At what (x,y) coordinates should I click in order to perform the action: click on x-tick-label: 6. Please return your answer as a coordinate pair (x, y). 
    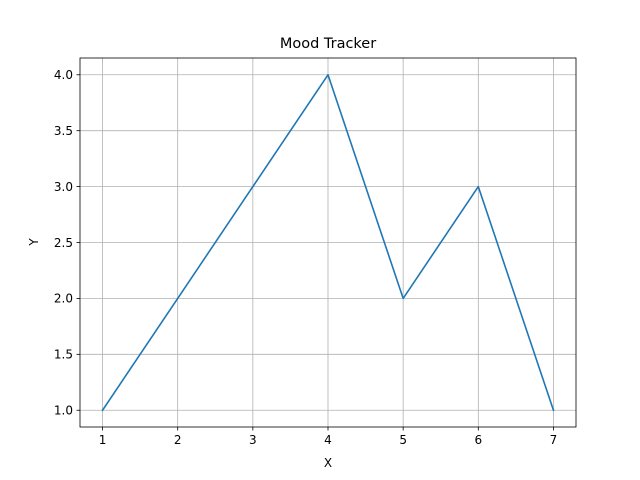
    Looking at the image, I should click on (478, 440).